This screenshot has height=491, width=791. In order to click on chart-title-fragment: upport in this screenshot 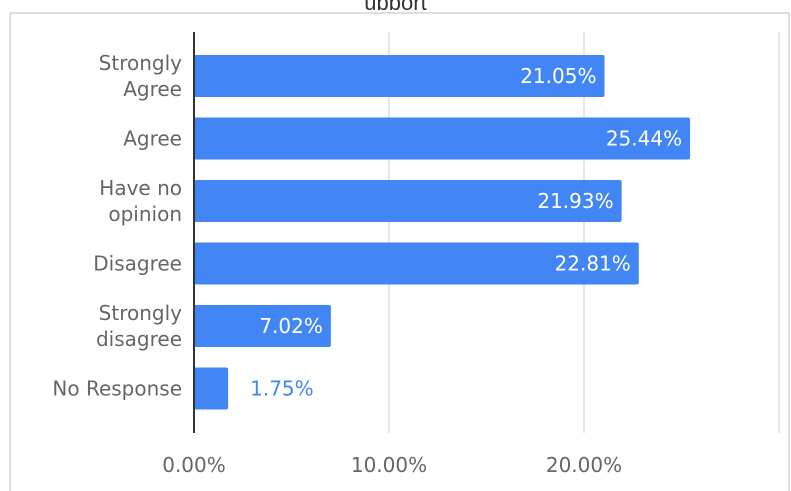, I will do `click(395, 5)`.